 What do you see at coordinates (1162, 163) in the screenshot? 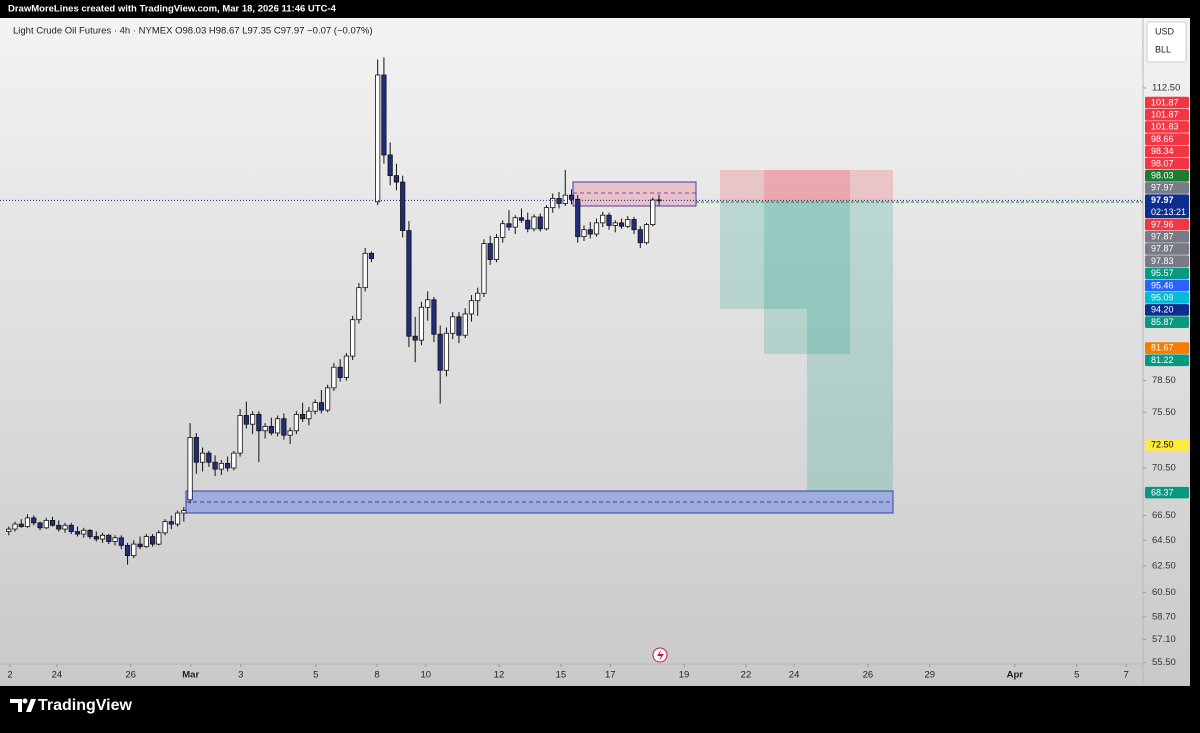
I see `price-tag-label: 98.07` at bounding box center [1162, 163].